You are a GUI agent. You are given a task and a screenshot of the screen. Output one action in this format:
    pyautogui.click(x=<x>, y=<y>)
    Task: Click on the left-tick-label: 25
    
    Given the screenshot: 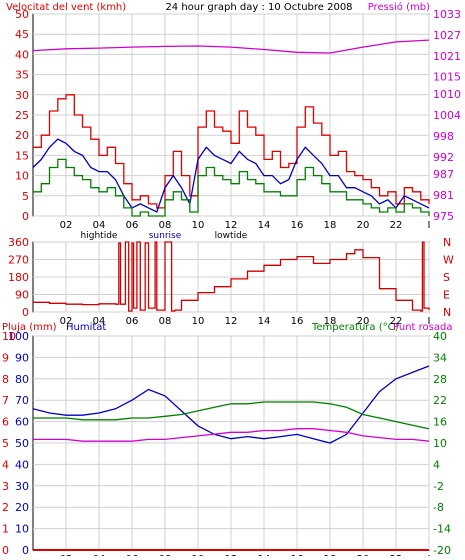 What is the action you would take?
    pyautogui.click(x=22, y=115)
    